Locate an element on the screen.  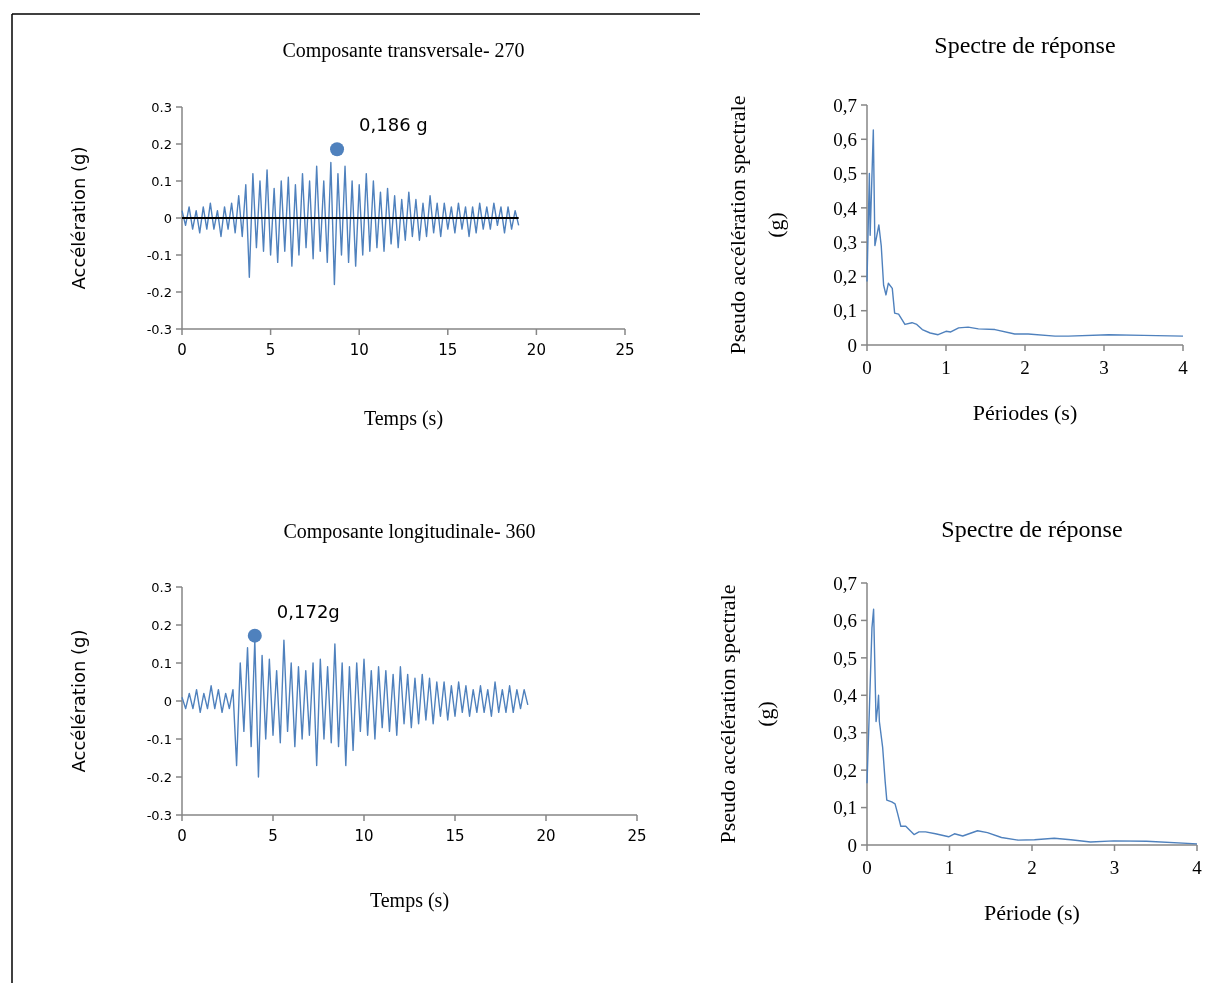
chart-title: Composante transversale- 270 is located at coordinates (403, 50).